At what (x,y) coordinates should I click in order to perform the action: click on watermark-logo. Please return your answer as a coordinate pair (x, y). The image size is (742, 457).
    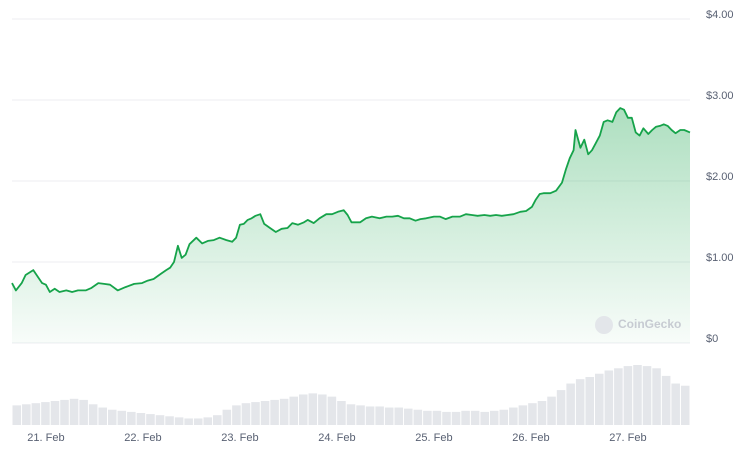
    Looking at the image, I should click on (604, 325).